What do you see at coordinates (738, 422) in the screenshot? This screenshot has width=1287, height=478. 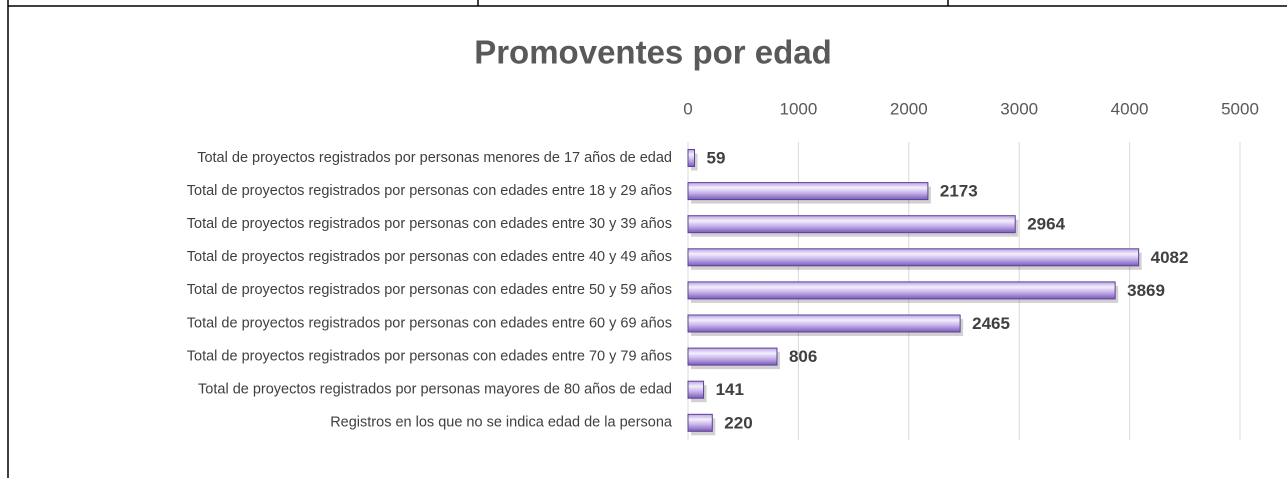 I see `data-label: 220` at bounding box center [738, 422].